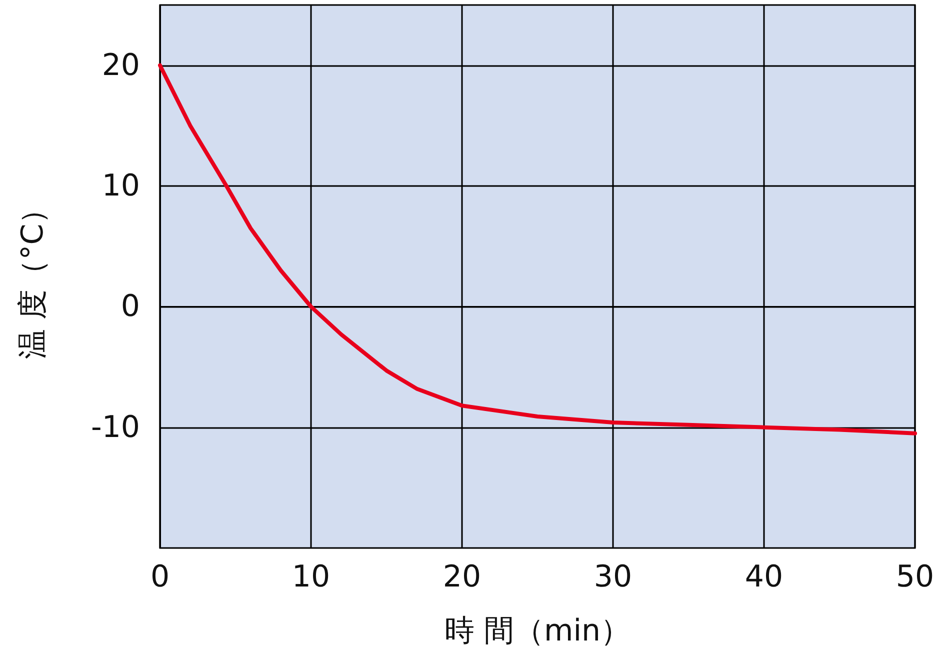 This screenshot has width=940, height=671. What do you see at coordinates (462, 577) in the screenshot?
I see `x-tick-label: 20` at bounding box center [462, 577].